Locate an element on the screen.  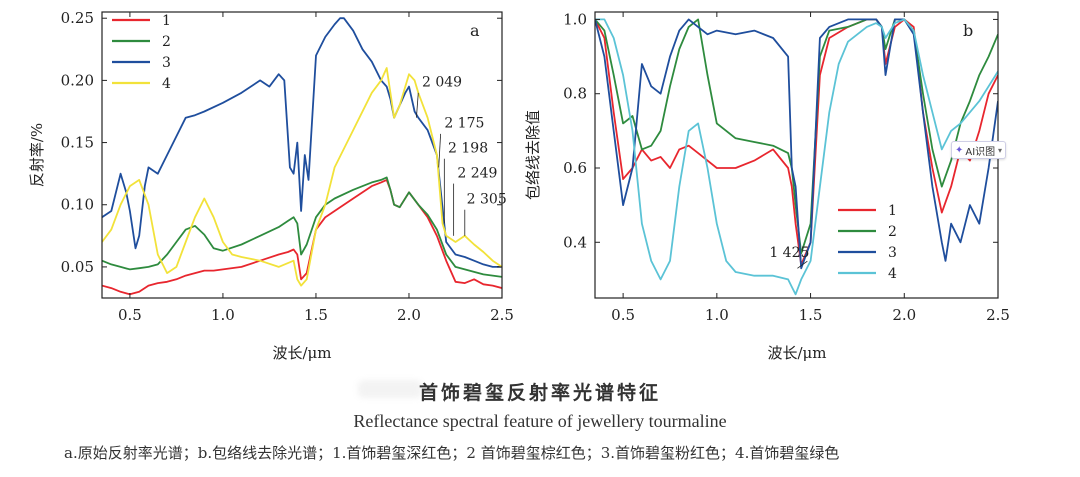
y-tick-label: 0.15 is located at coordinates (77, 143).